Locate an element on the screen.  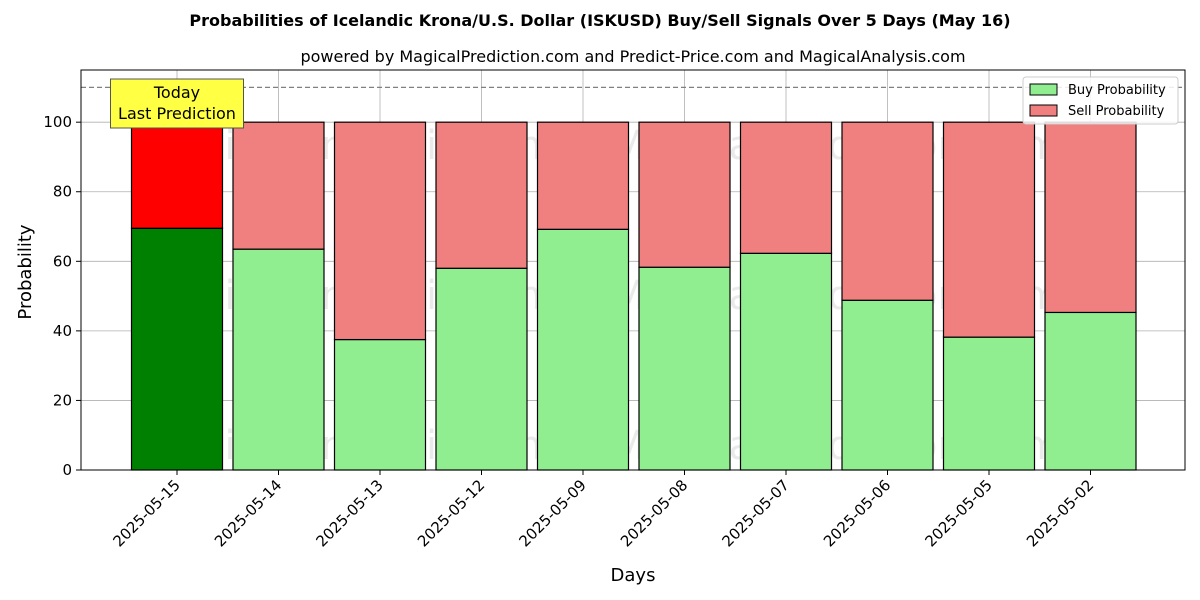
legend-label: Sell Probability is located at coordinates (1116, 111).